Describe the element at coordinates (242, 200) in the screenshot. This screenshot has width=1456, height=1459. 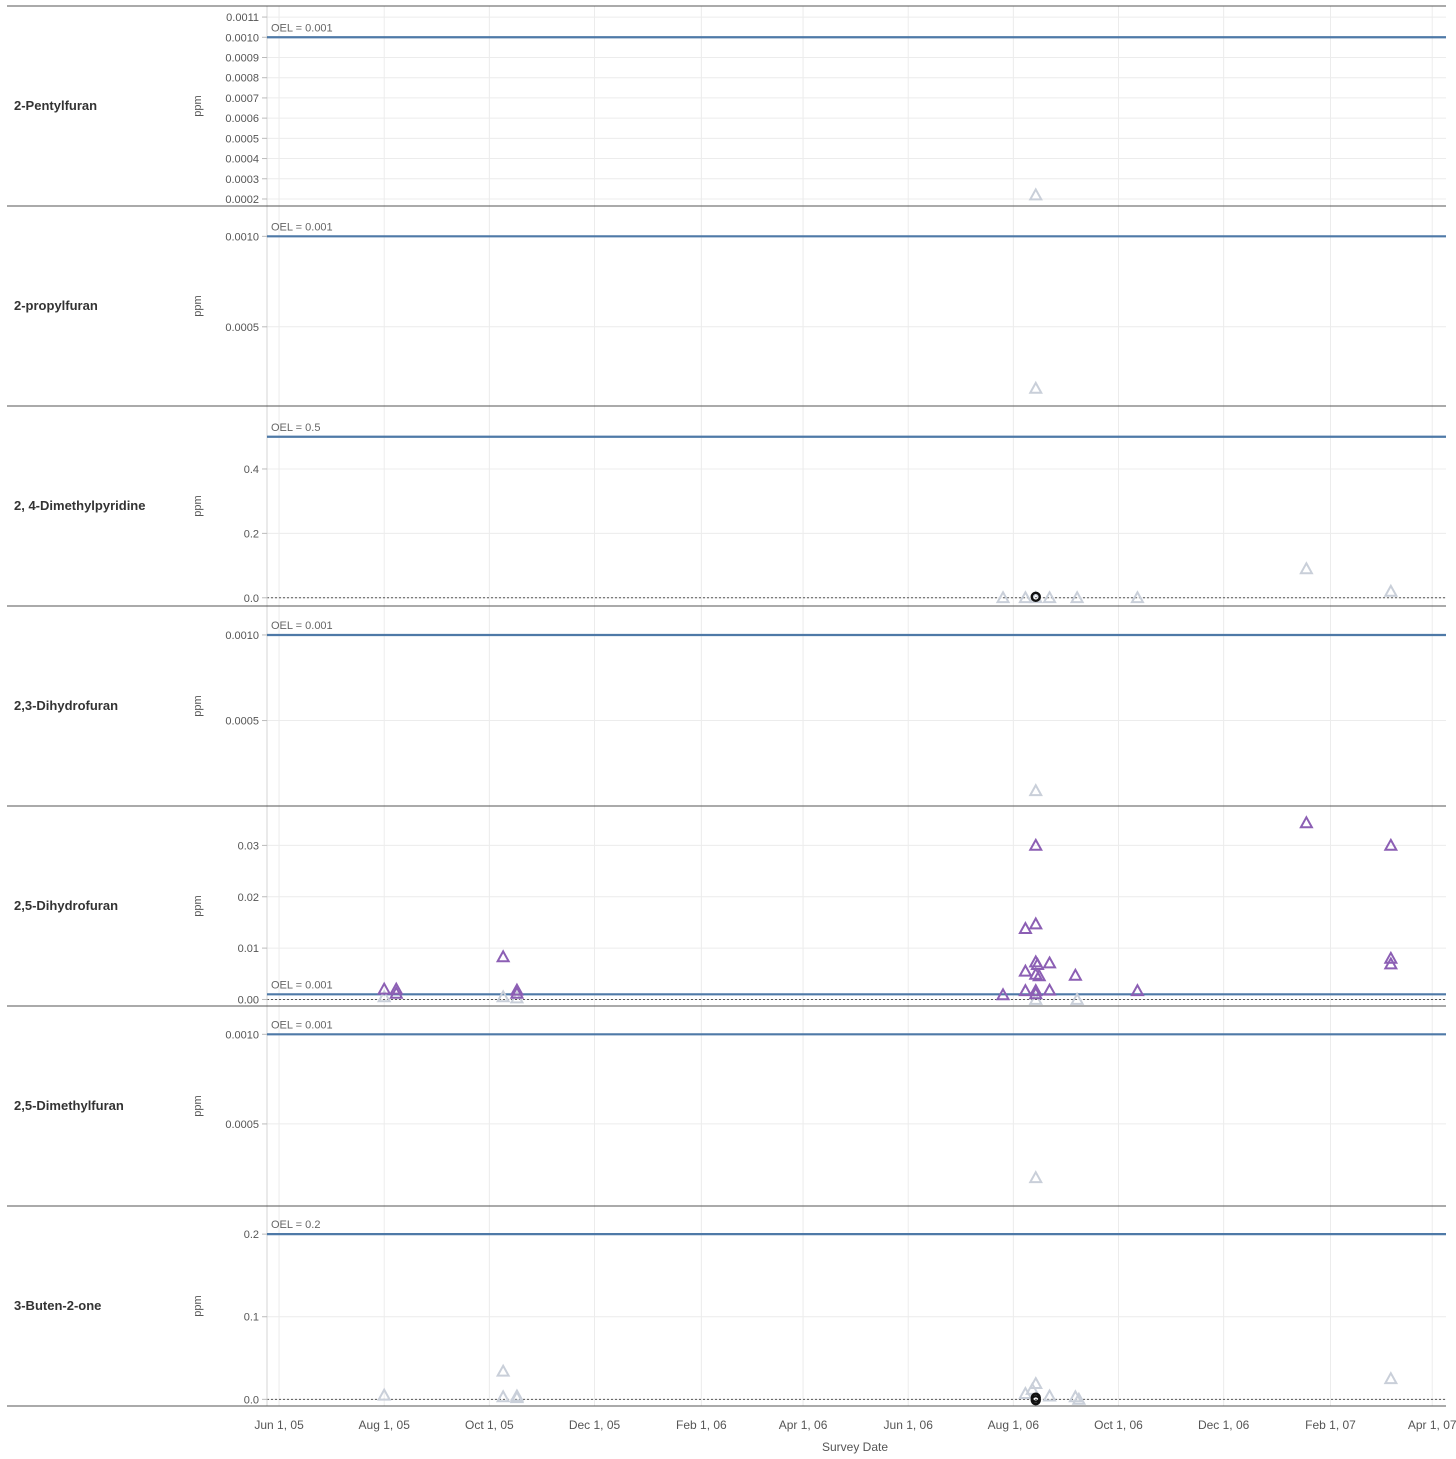
I see `y-tick-label: 0.0002` at that location.